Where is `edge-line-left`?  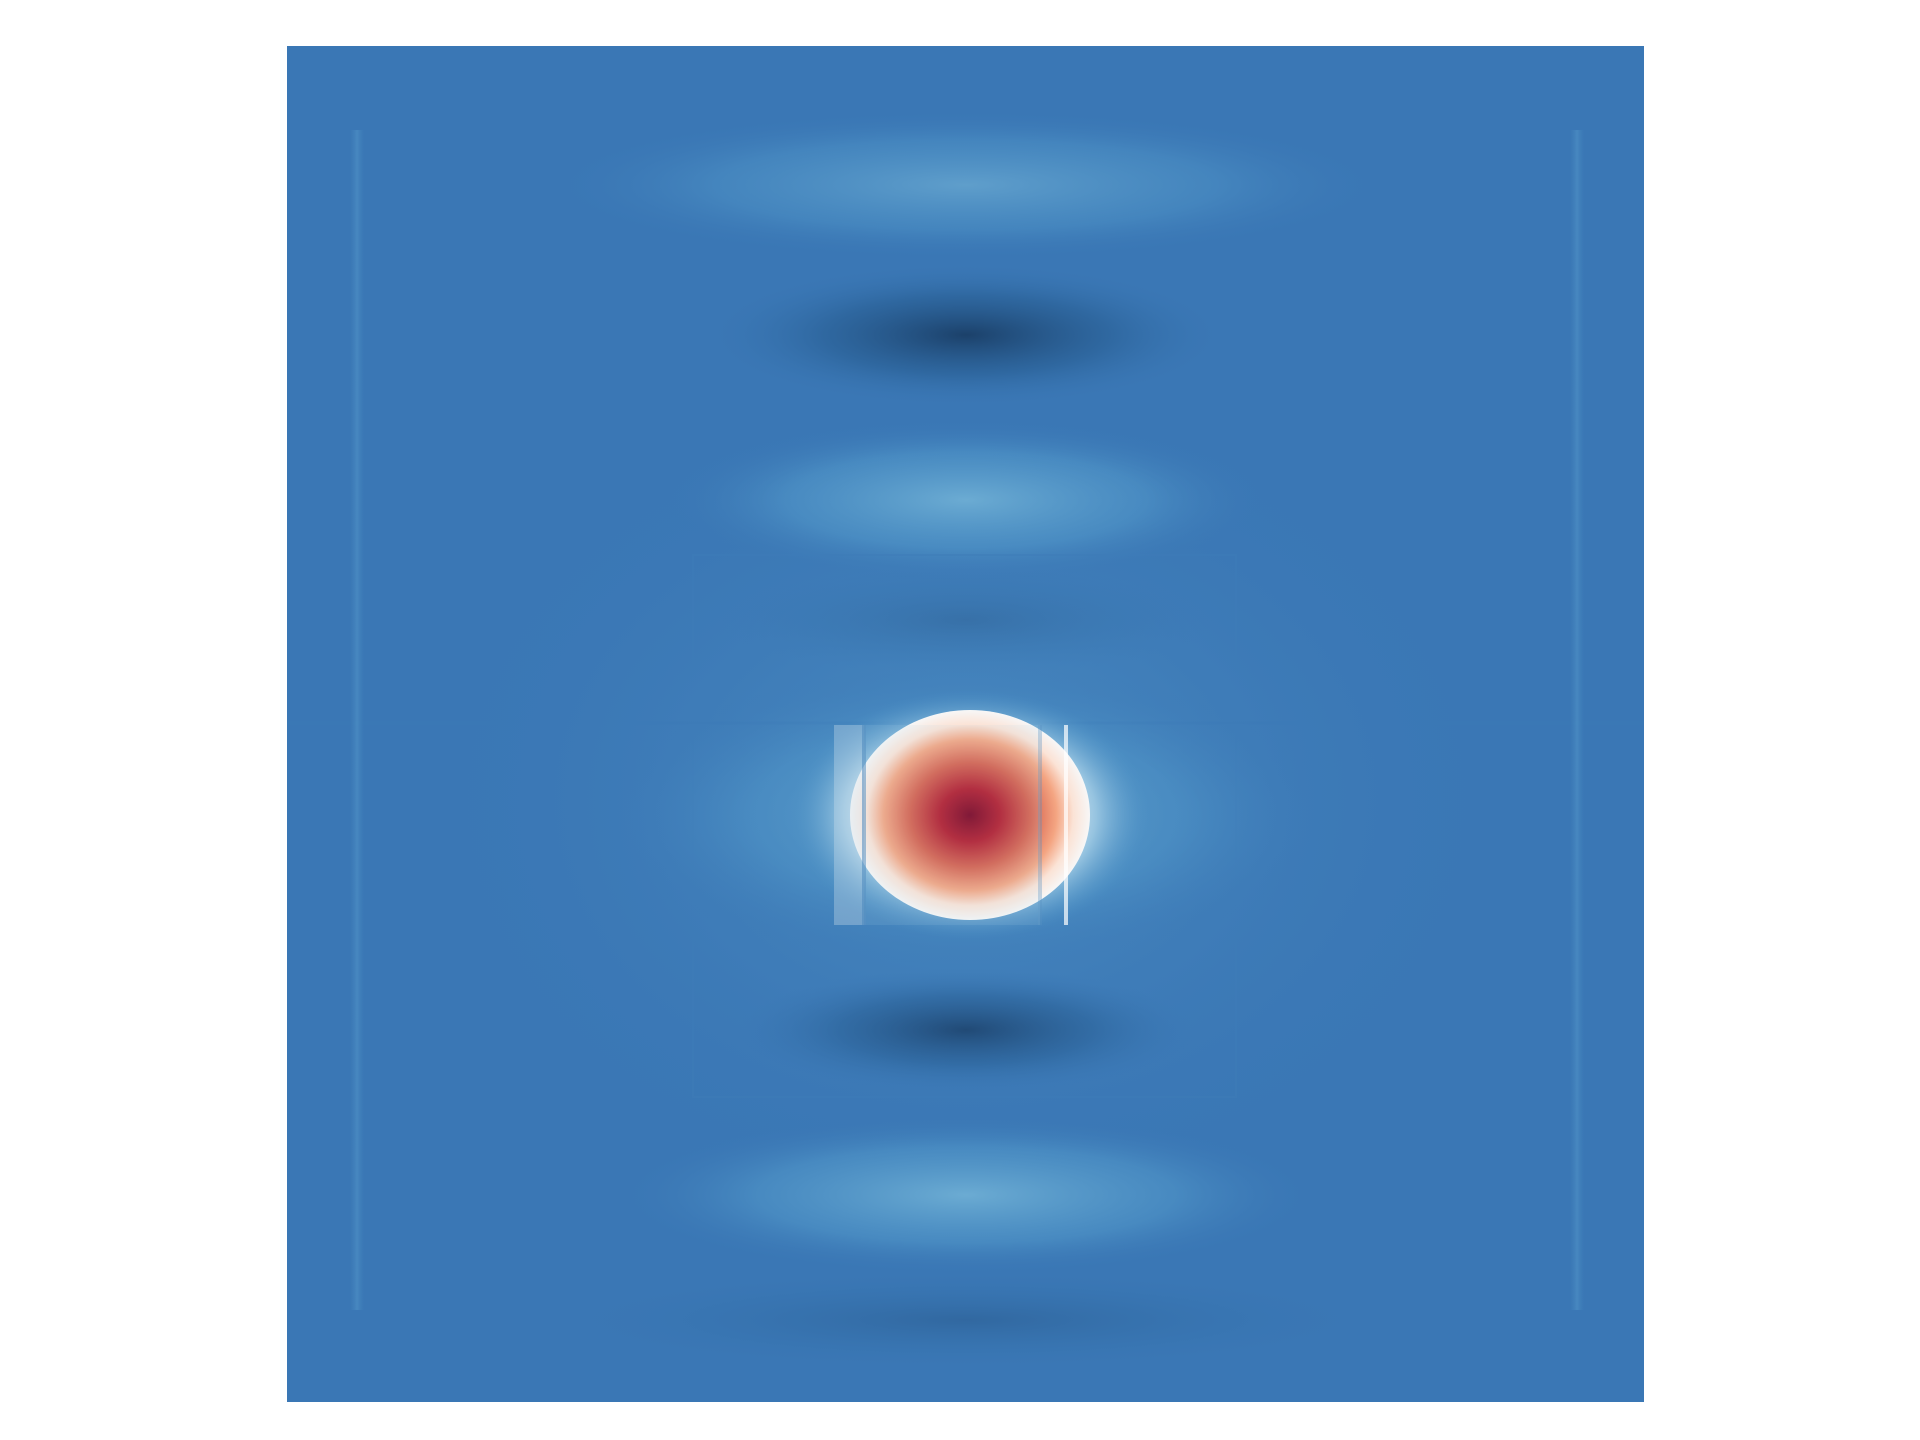 edge-line-left is located at coordinates (357, 720).